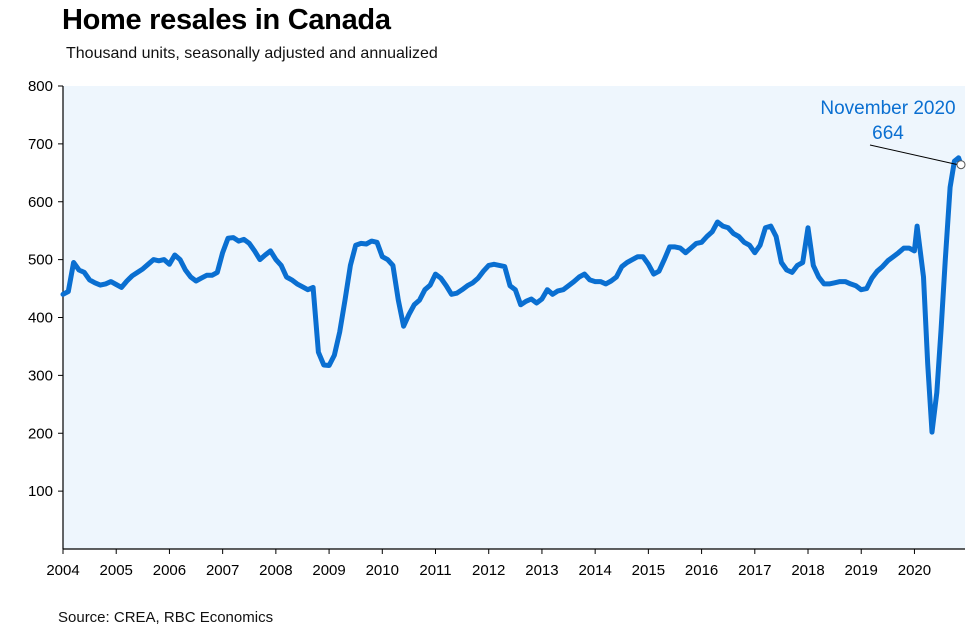 The height and width of the screenshot is (638, 980). What do you see at coordinates (488, 570) in the screenshot?
I see `x-tick-label: 2012` at bounding box center [488, 570].